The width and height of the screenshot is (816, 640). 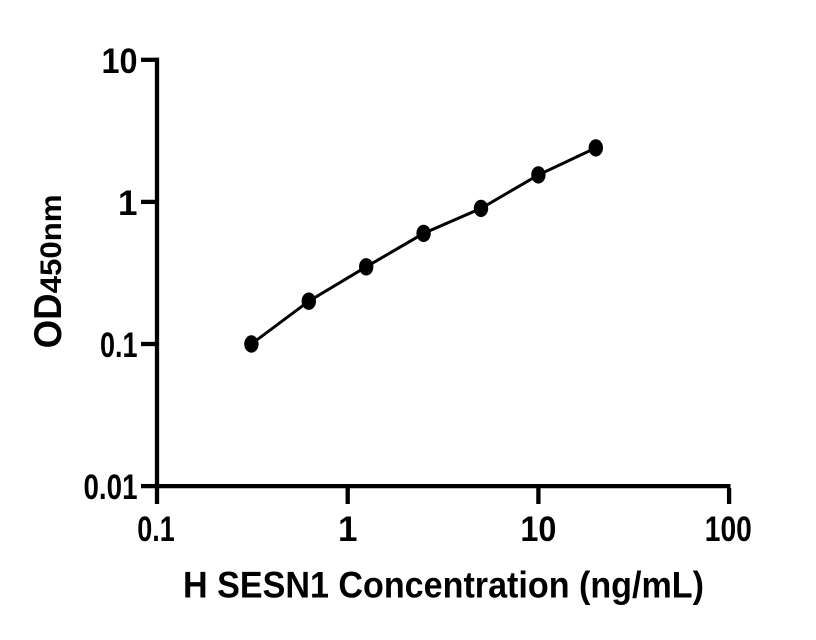 What do you see at coordinates (728, 529) in the screenshot?
I see `svg-text: 100` at bounding box center [728, 529].